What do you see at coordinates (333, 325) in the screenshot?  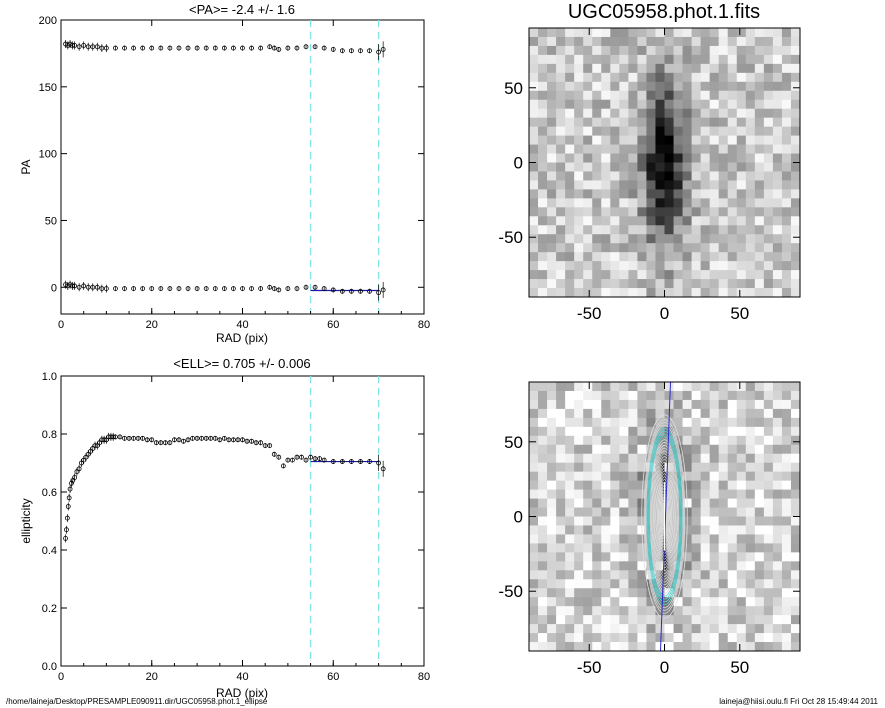 I see `pa-xtick-label-3: 60` at bounding box center [333, 325].